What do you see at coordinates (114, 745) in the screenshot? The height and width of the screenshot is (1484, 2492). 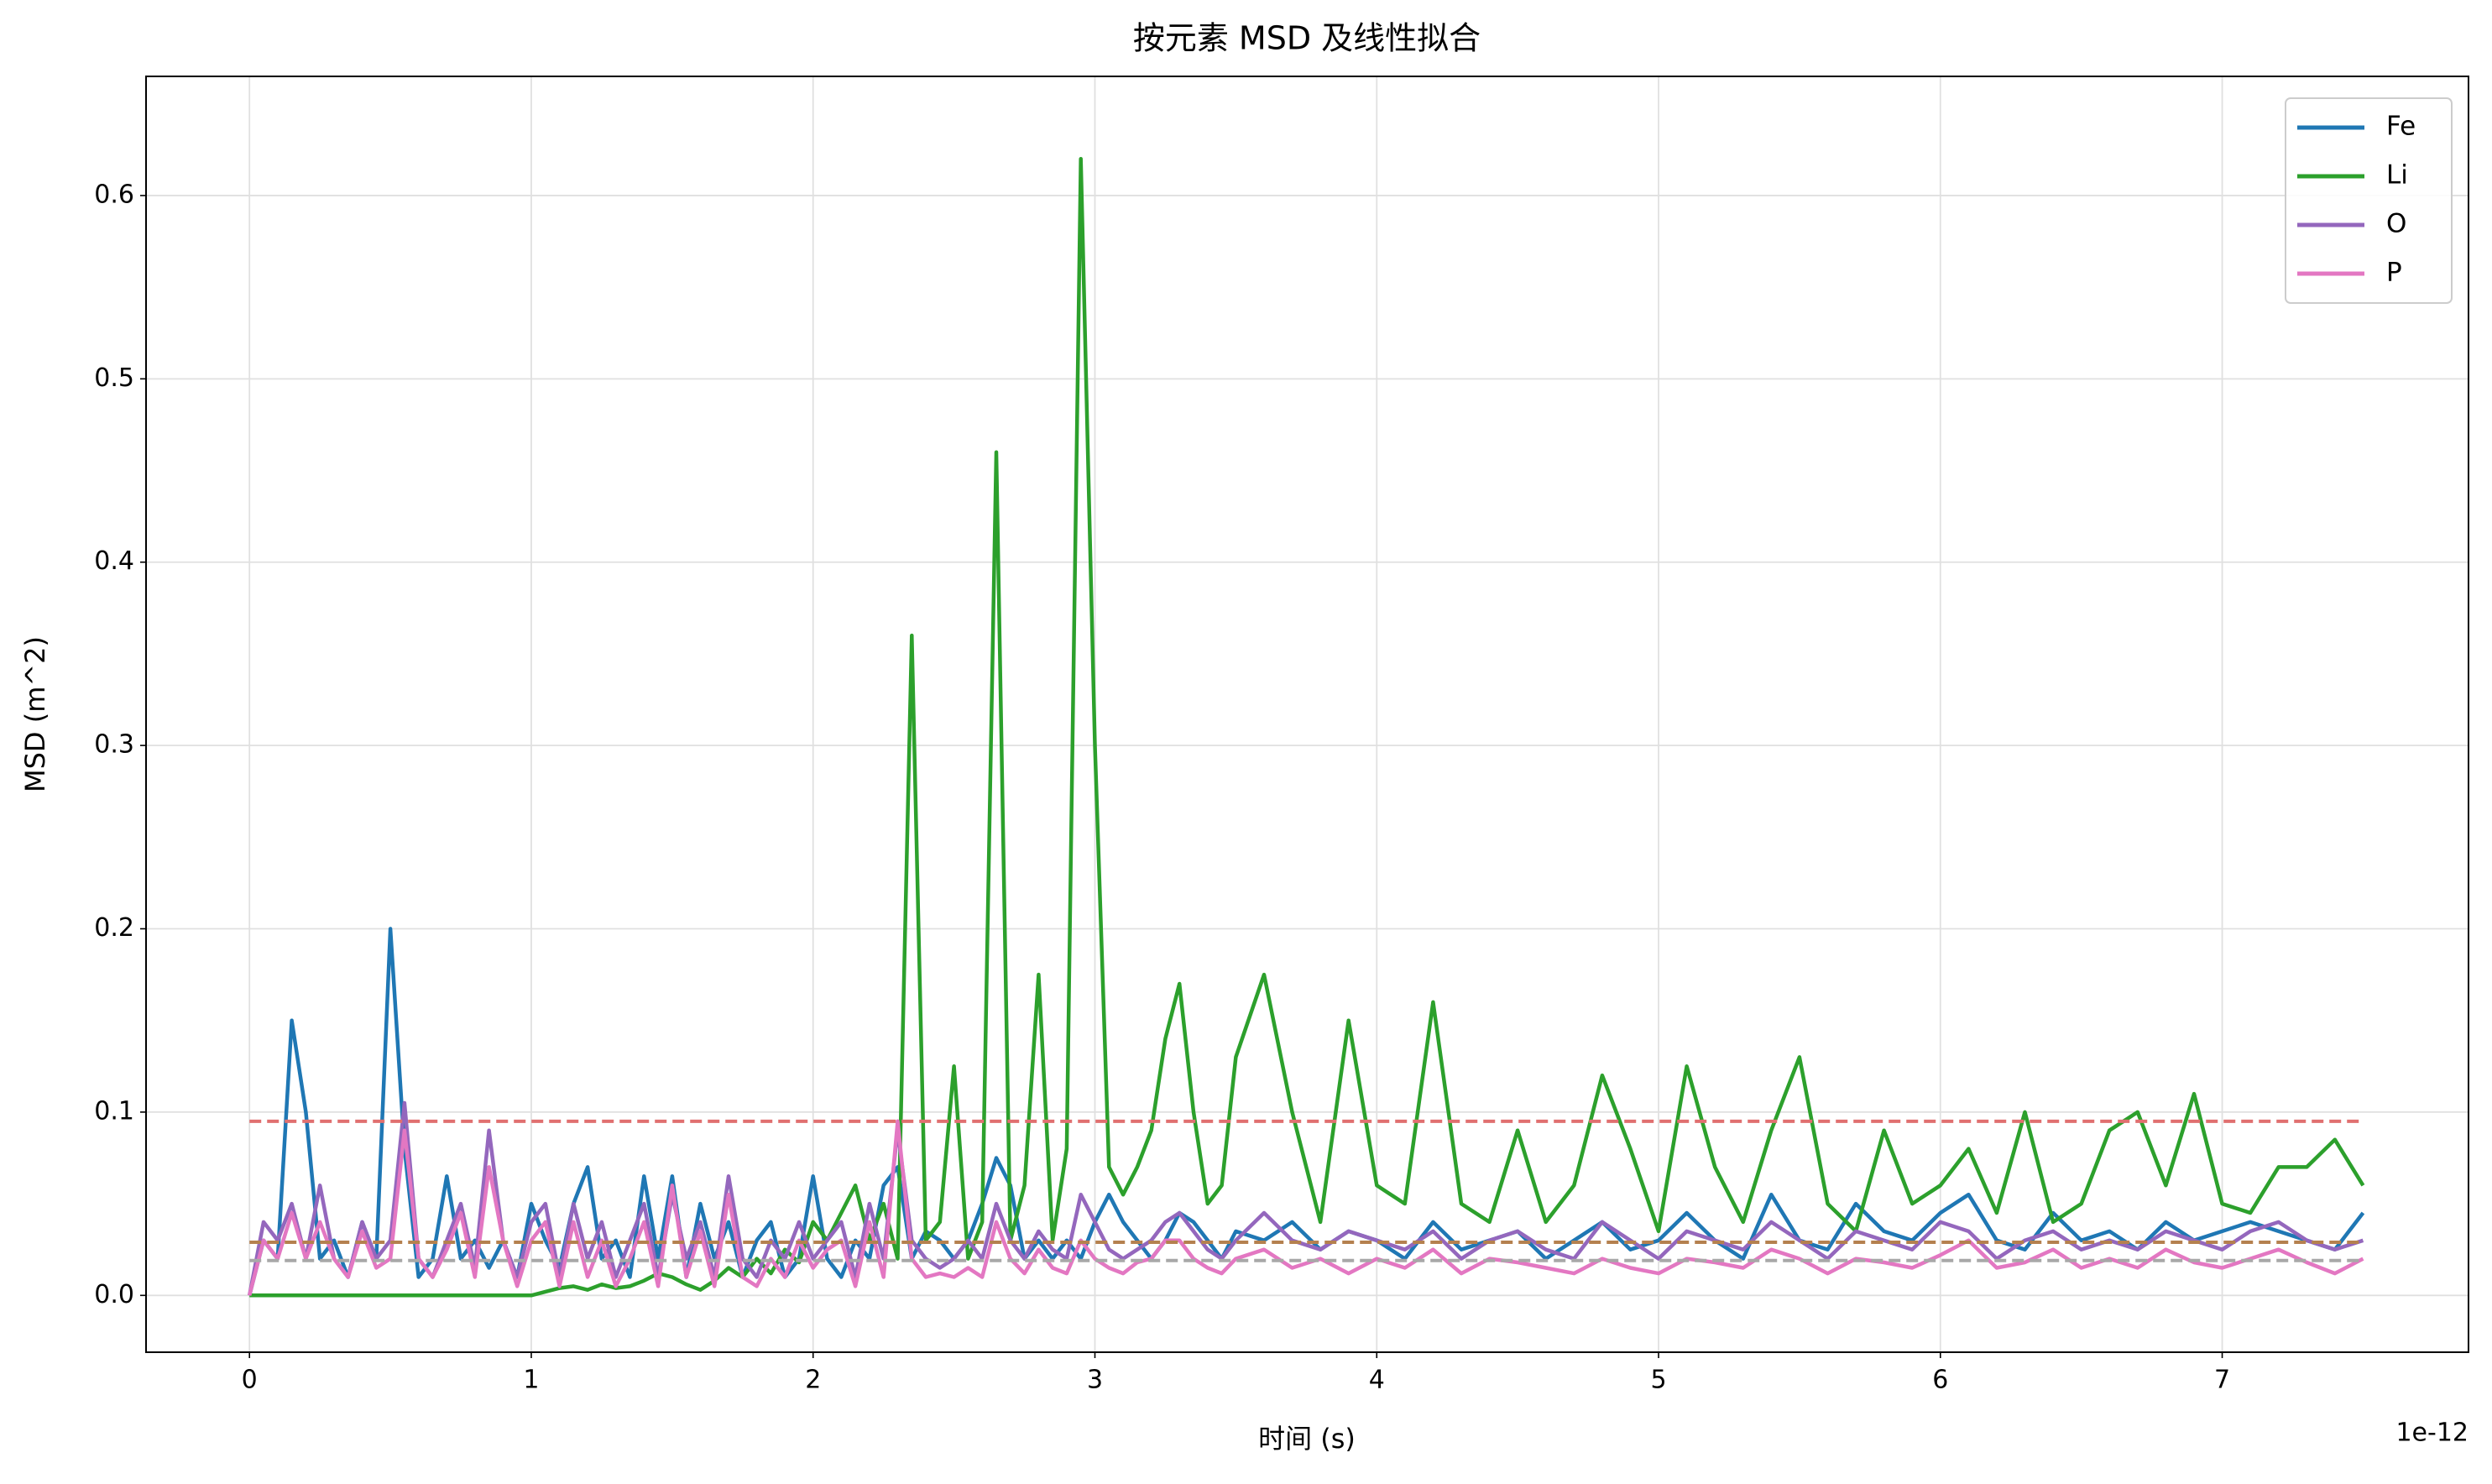 I see `y-tick-label: 0.3` at bounding box center [114, 745].